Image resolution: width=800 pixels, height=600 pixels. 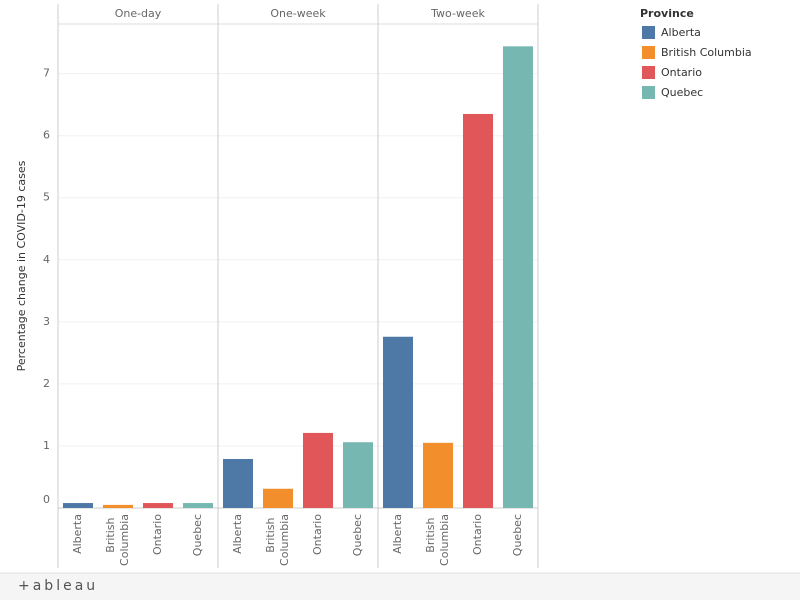 I want to click on y-axis-label: Percentage change in COVID-19 cases, so click(x=21, y=265).